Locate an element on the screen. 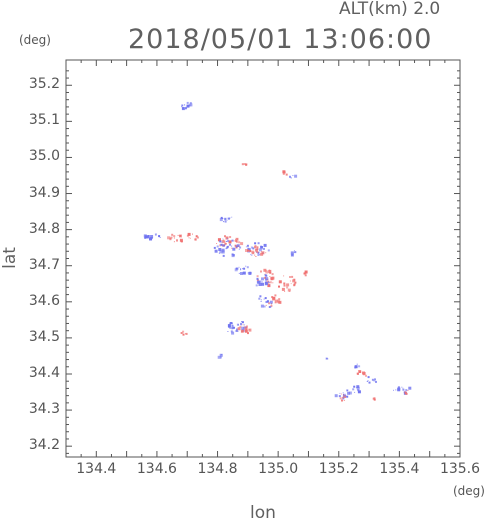 Image resolution: width=491 pixels, height=523 pixels. y-tick-label: 34.4 is located at coordinates (44, 372).